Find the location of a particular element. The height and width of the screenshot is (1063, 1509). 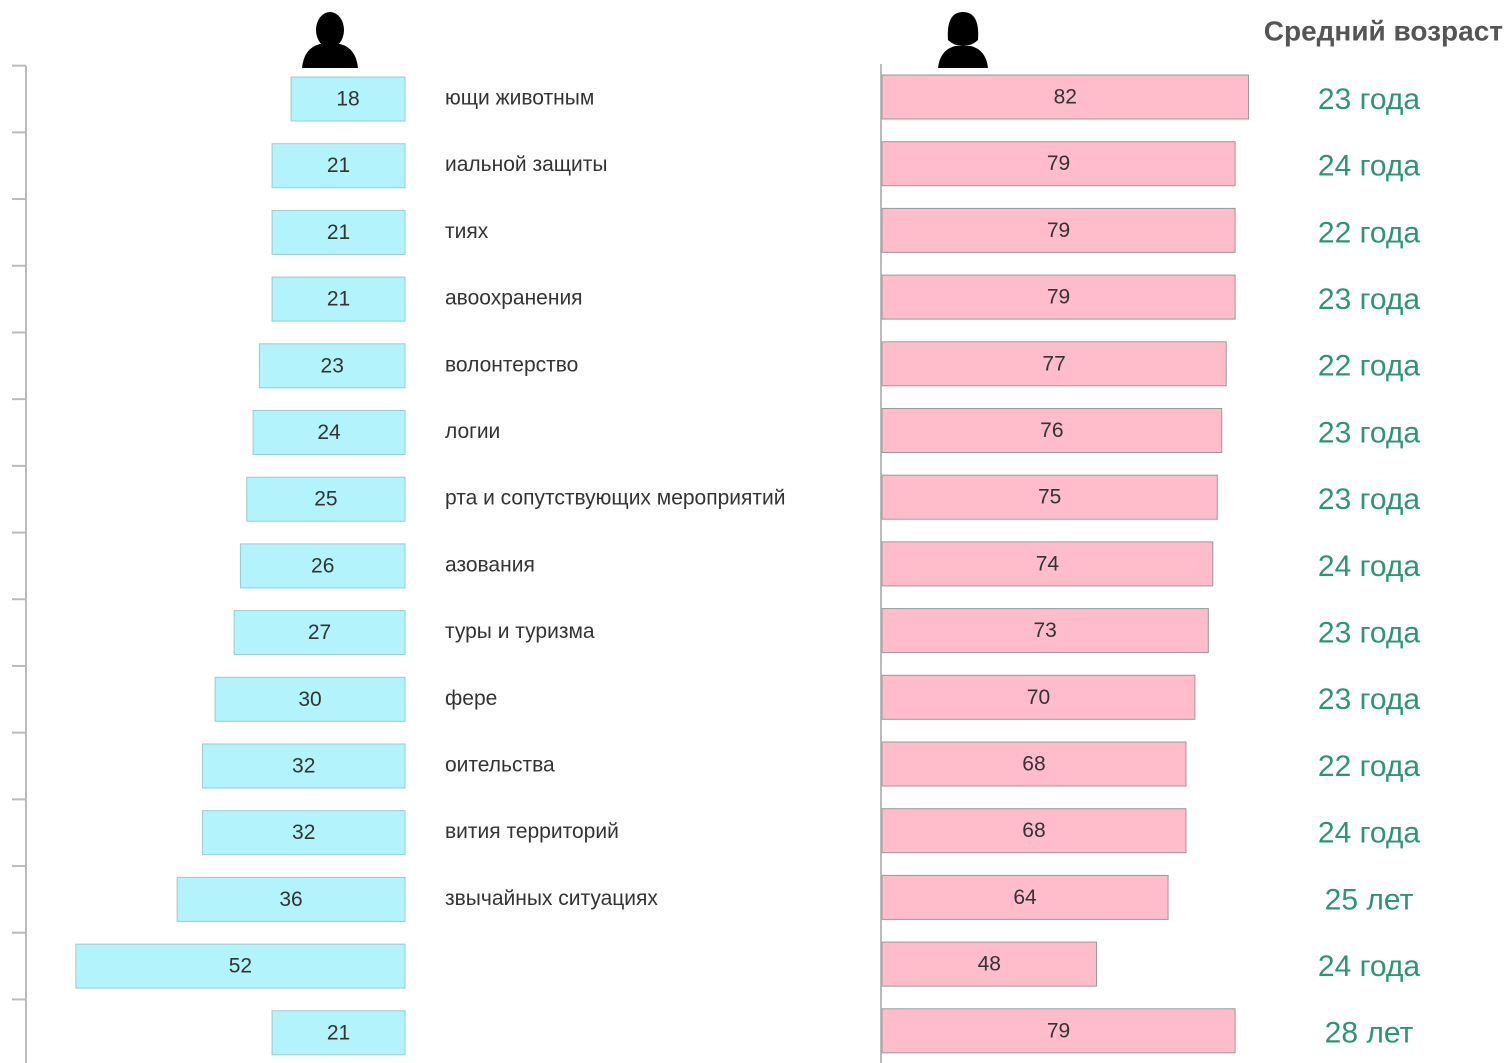

category-label: иальной защиты is located at coordinates (526, 164).